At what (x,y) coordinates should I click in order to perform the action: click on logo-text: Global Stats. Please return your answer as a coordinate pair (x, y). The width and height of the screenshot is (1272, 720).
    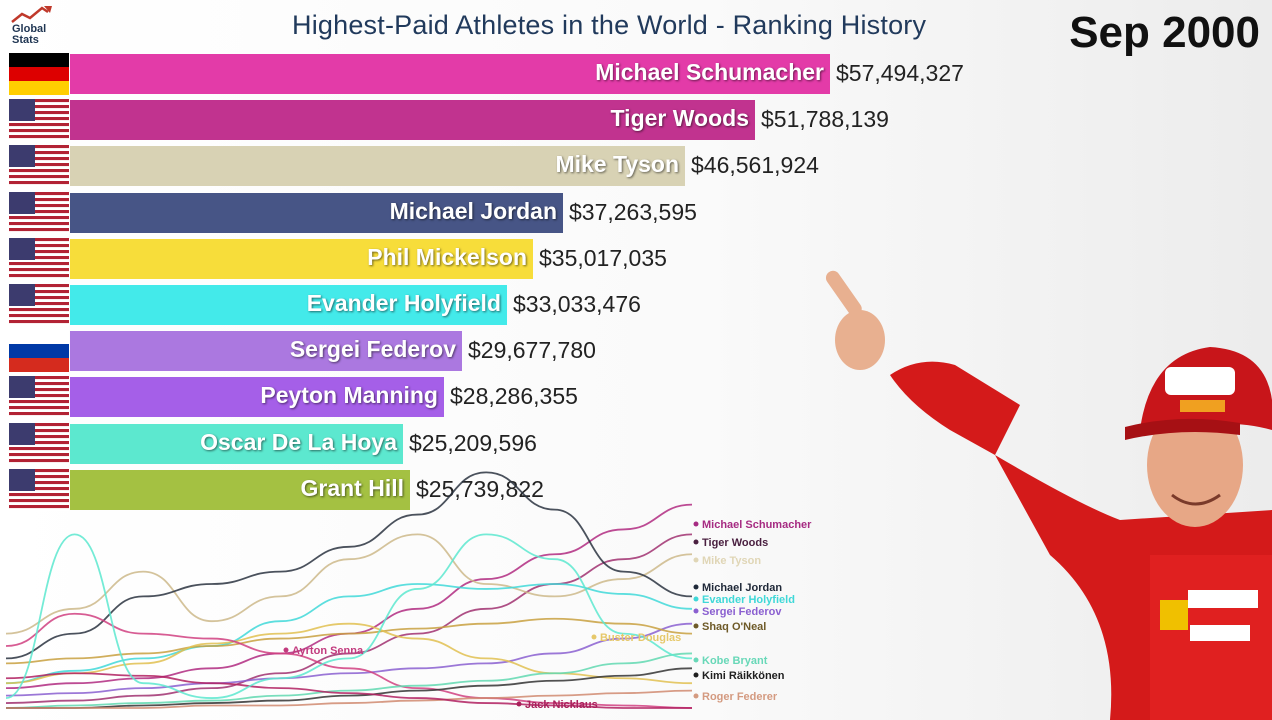
    Looking at the image, I should click on (29, 35).